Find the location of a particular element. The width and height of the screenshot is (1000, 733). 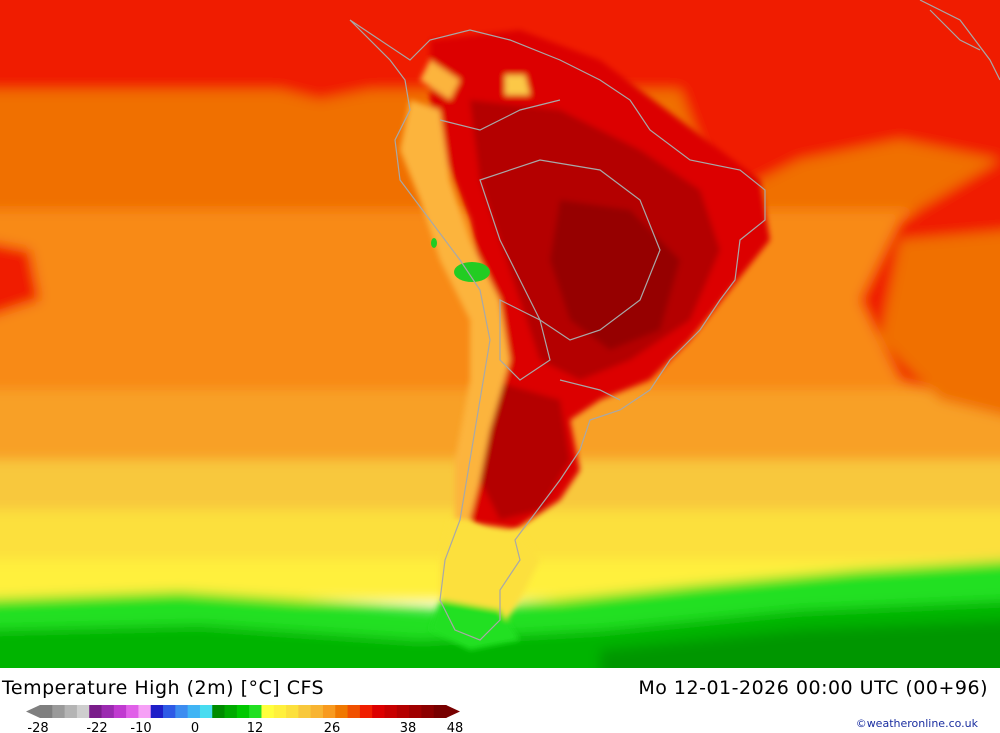

credit-link: ©weatheronline.co.uk is located at coordinates (916, 723).